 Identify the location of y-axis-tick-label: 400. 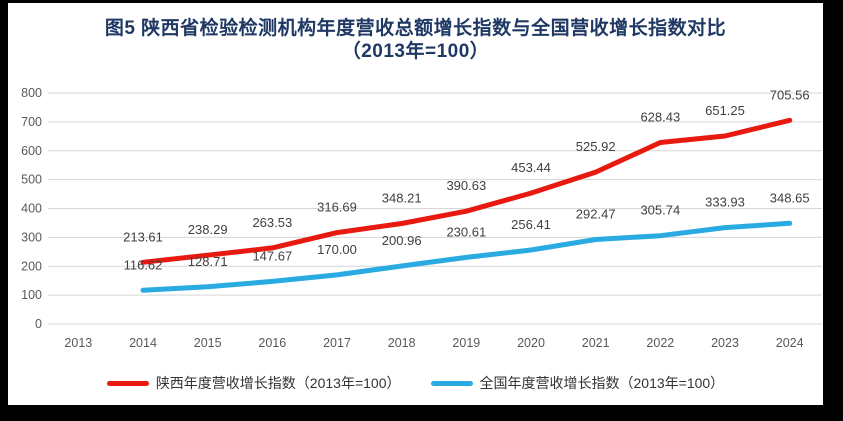
(31, 209).